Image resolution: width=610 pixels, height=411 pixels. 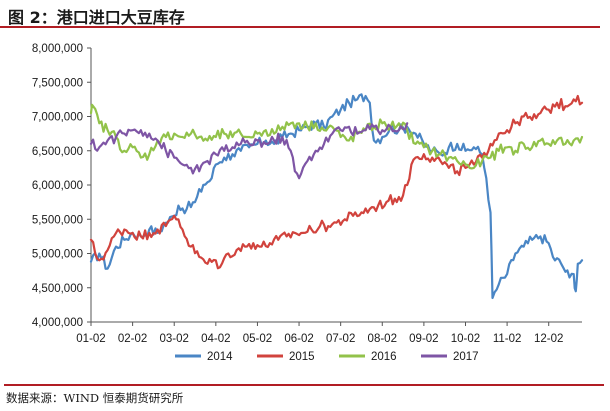 I want to click on header-divider, so click(x=300, y=27).